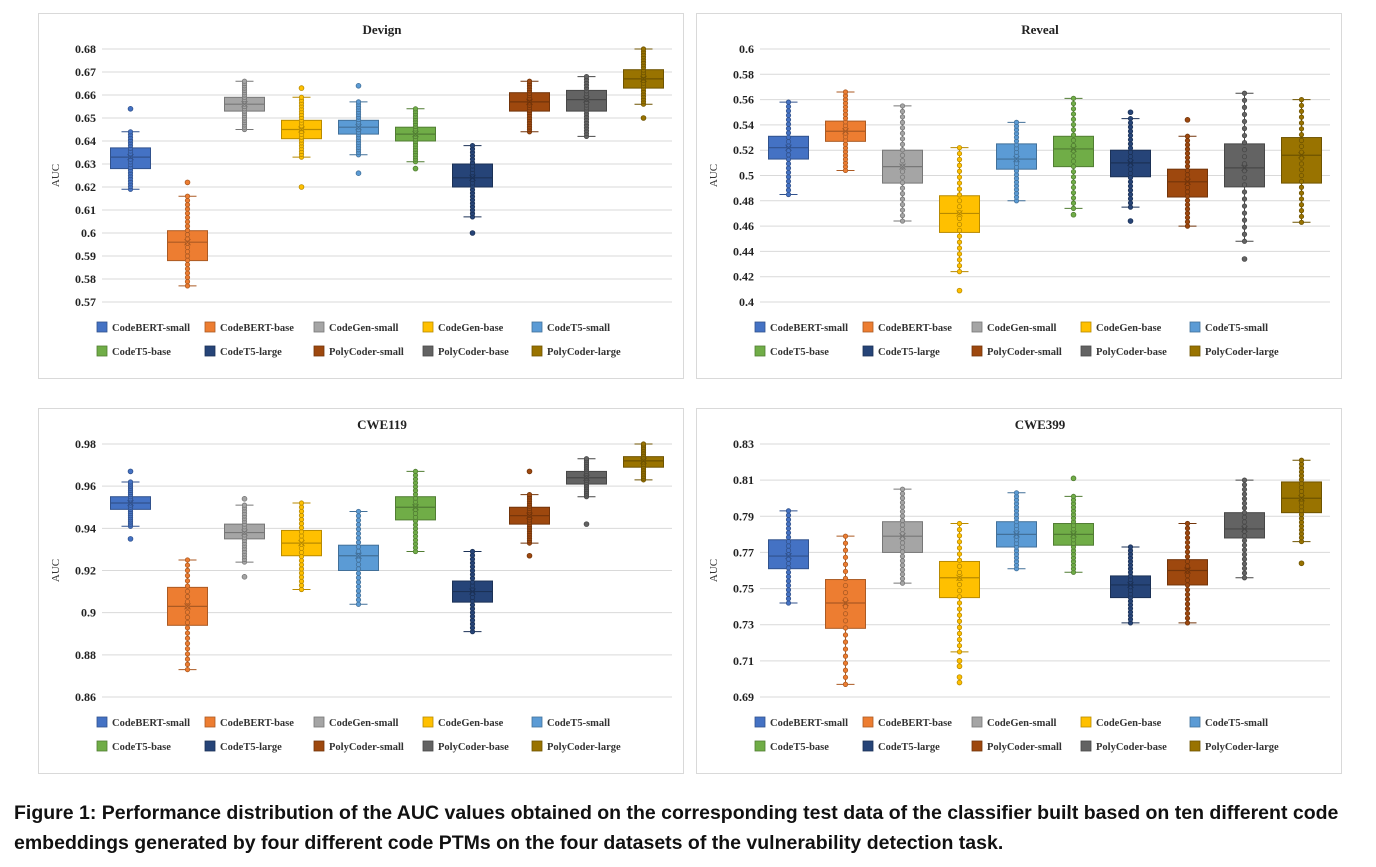  I want to click on box-codegen-base, so click(301, 546).